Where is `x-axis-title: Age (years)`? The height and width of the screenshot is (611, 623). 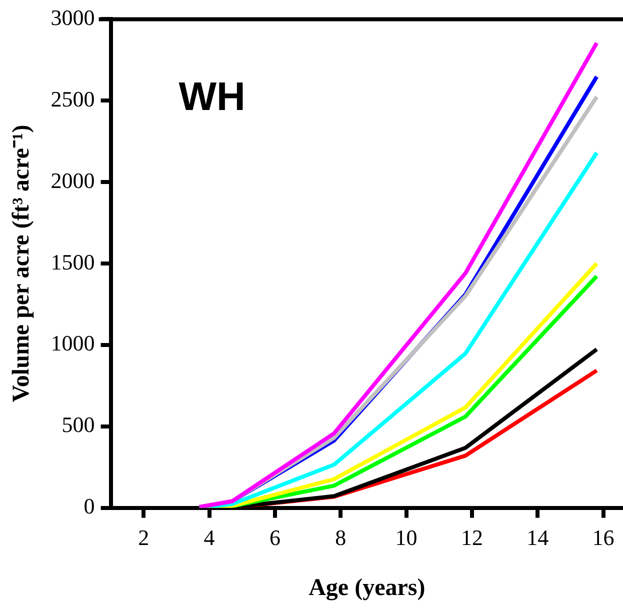
x-axis-title: Age (years) is located at coordinates (367, 587).